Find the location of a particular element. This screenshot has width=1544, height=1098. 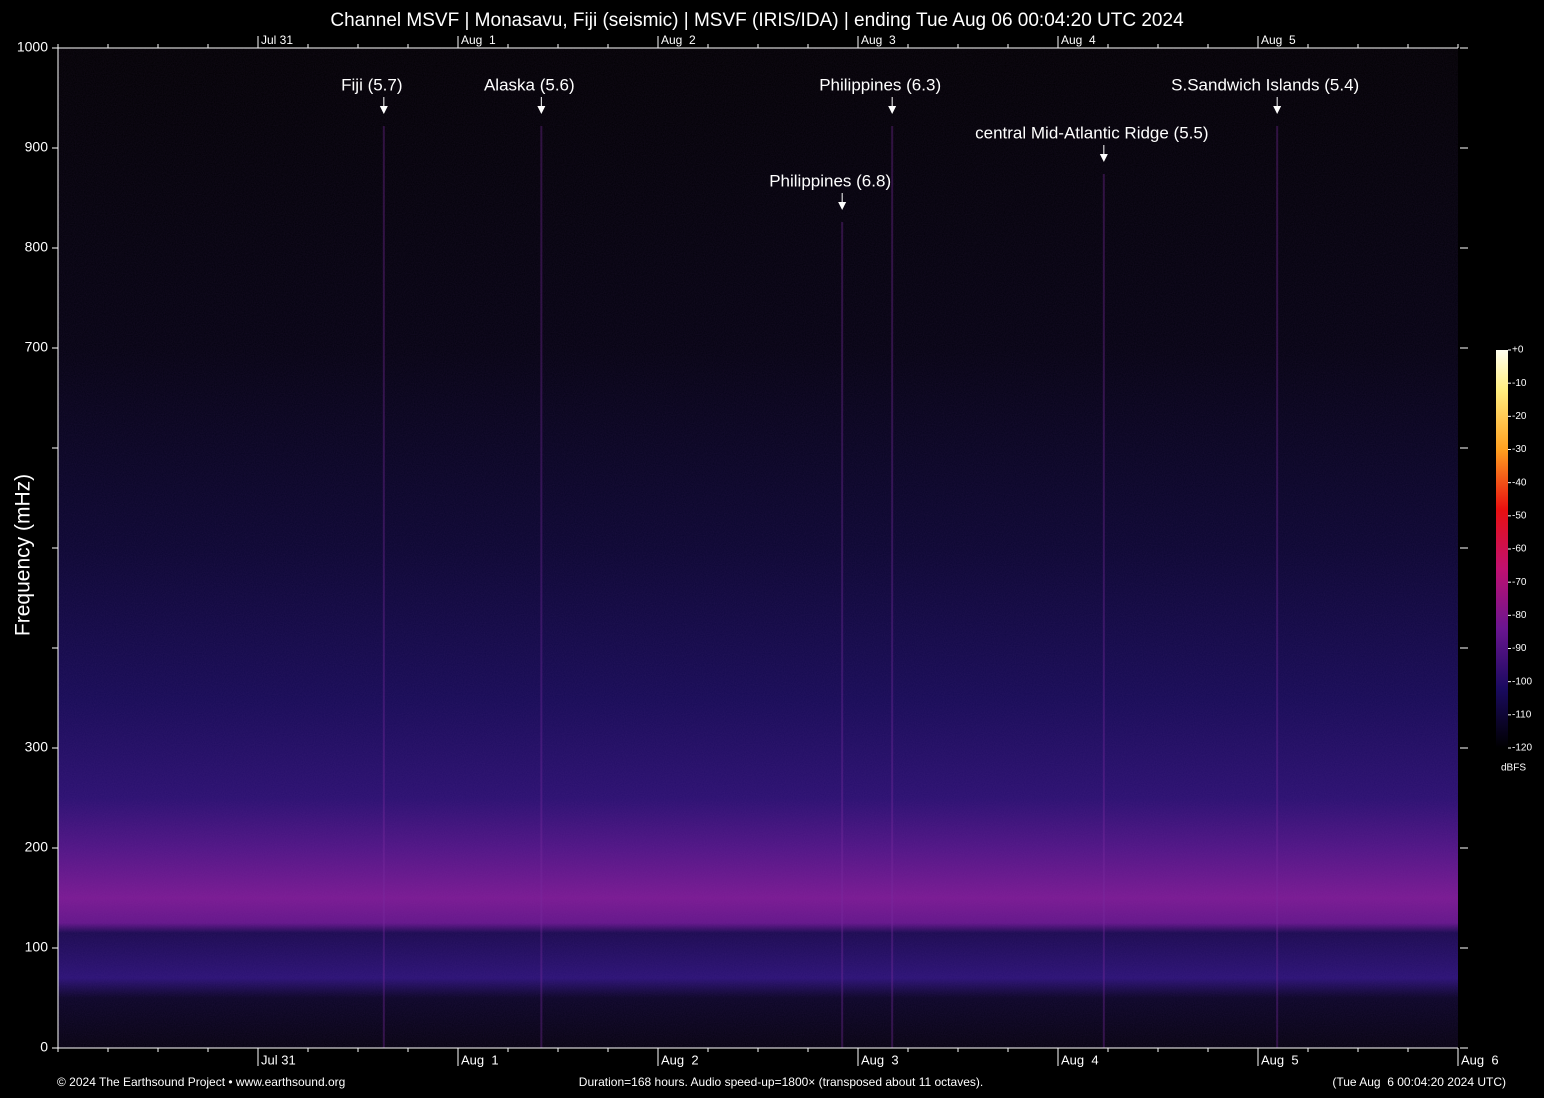

x-tick-label-top: Aug 3 is located at coordinates (878, 40).